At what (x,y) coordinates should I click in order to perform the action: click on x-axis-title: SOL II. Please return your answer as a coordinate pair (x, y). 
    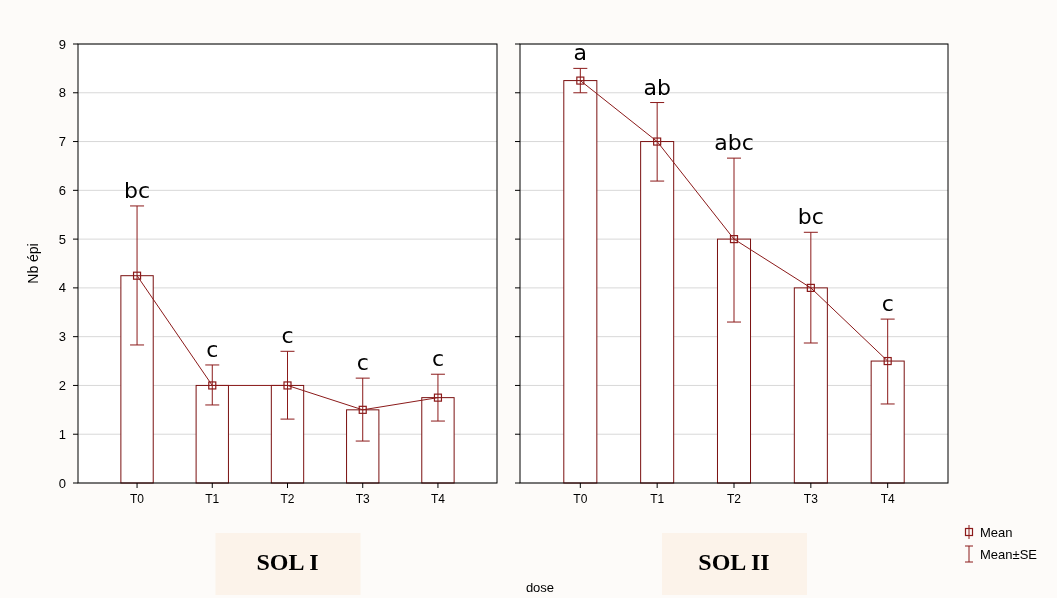
    Looking at the image, I should click on (734, 562).